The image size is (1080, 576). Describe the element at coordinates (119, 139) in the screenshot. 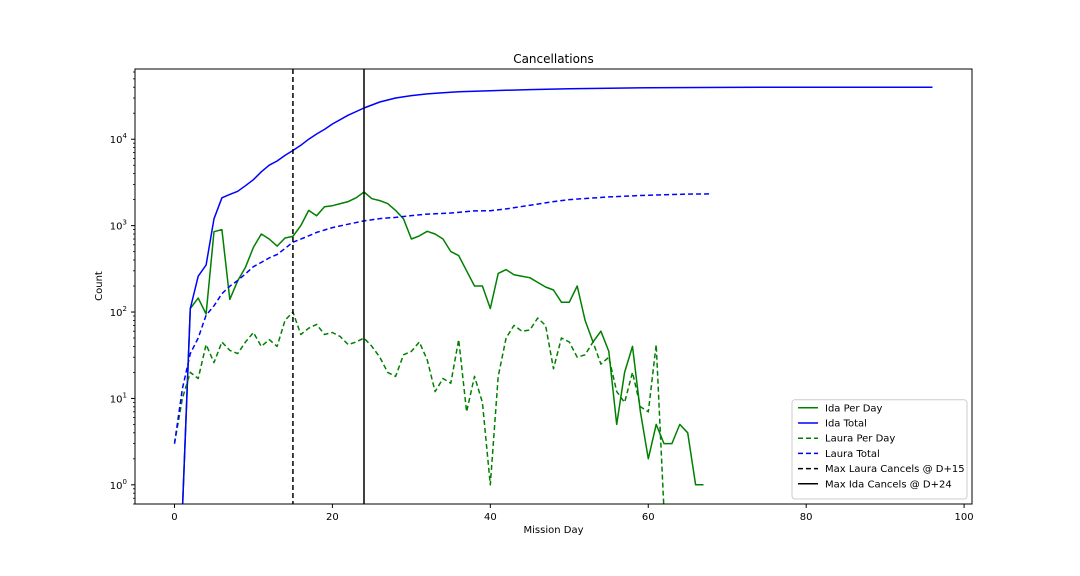

I see `y-tick-label: 10⁴` at that location.